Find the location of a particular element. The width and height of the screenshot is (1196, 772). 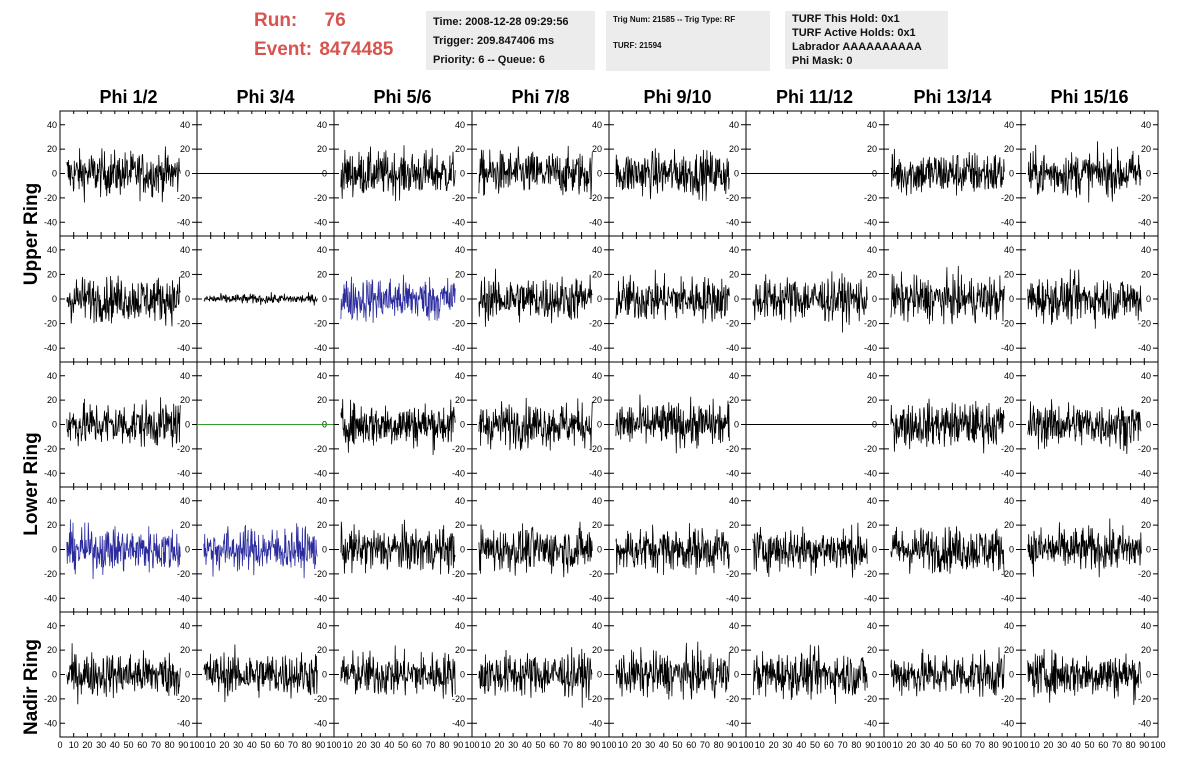

column-header-phi-9-10: Phi 9/10 is located at coordinates (677, 97).